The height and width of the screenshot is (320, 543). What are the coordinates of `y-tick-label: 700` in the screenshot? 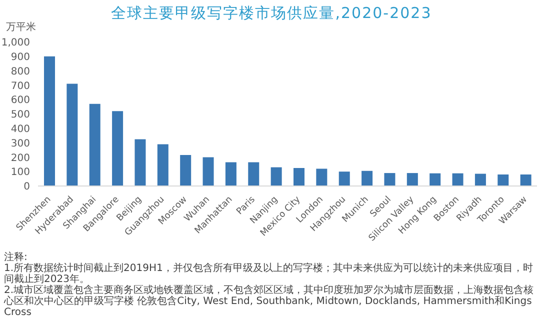 It's located at (20, 86).